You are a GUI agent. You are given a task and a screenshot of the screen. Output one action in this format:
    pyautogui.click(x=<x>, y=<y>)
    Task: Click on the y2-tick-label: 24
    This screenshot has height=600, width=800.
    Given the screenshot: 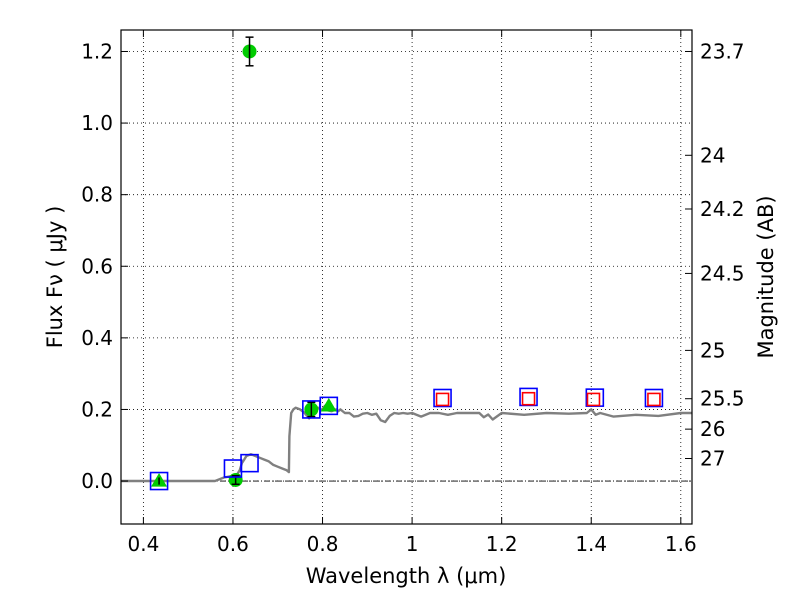 What is the action you would take?
    pyautogui.click(x=712, y=155)
    